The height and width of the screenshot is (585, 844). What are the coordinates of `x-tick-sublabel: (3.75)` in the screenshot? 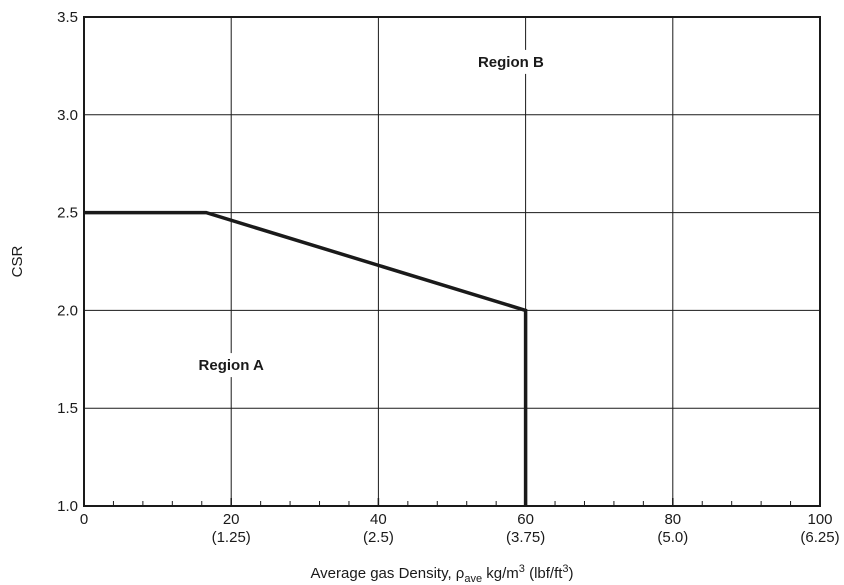 It's located at (525, 537).